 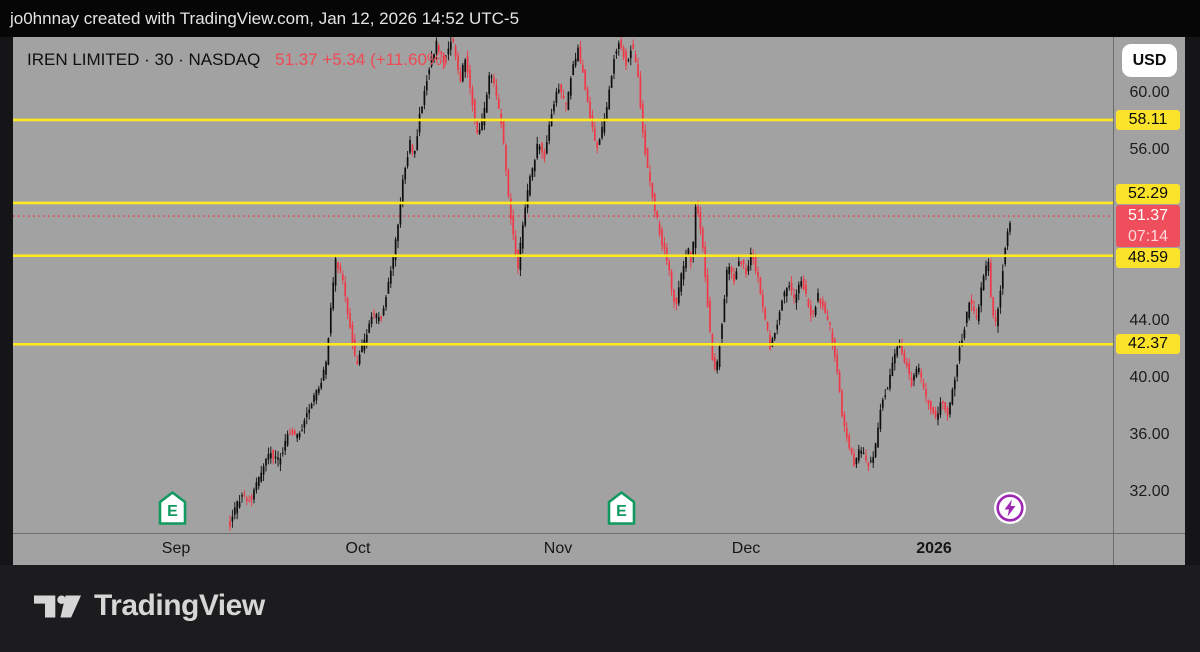 What do you see at coordinates (144, 59) in the screenshot?
I see `symbol-description: IREN LIMITED · 30 · NASDAQ` at bounding box center [144, 59].